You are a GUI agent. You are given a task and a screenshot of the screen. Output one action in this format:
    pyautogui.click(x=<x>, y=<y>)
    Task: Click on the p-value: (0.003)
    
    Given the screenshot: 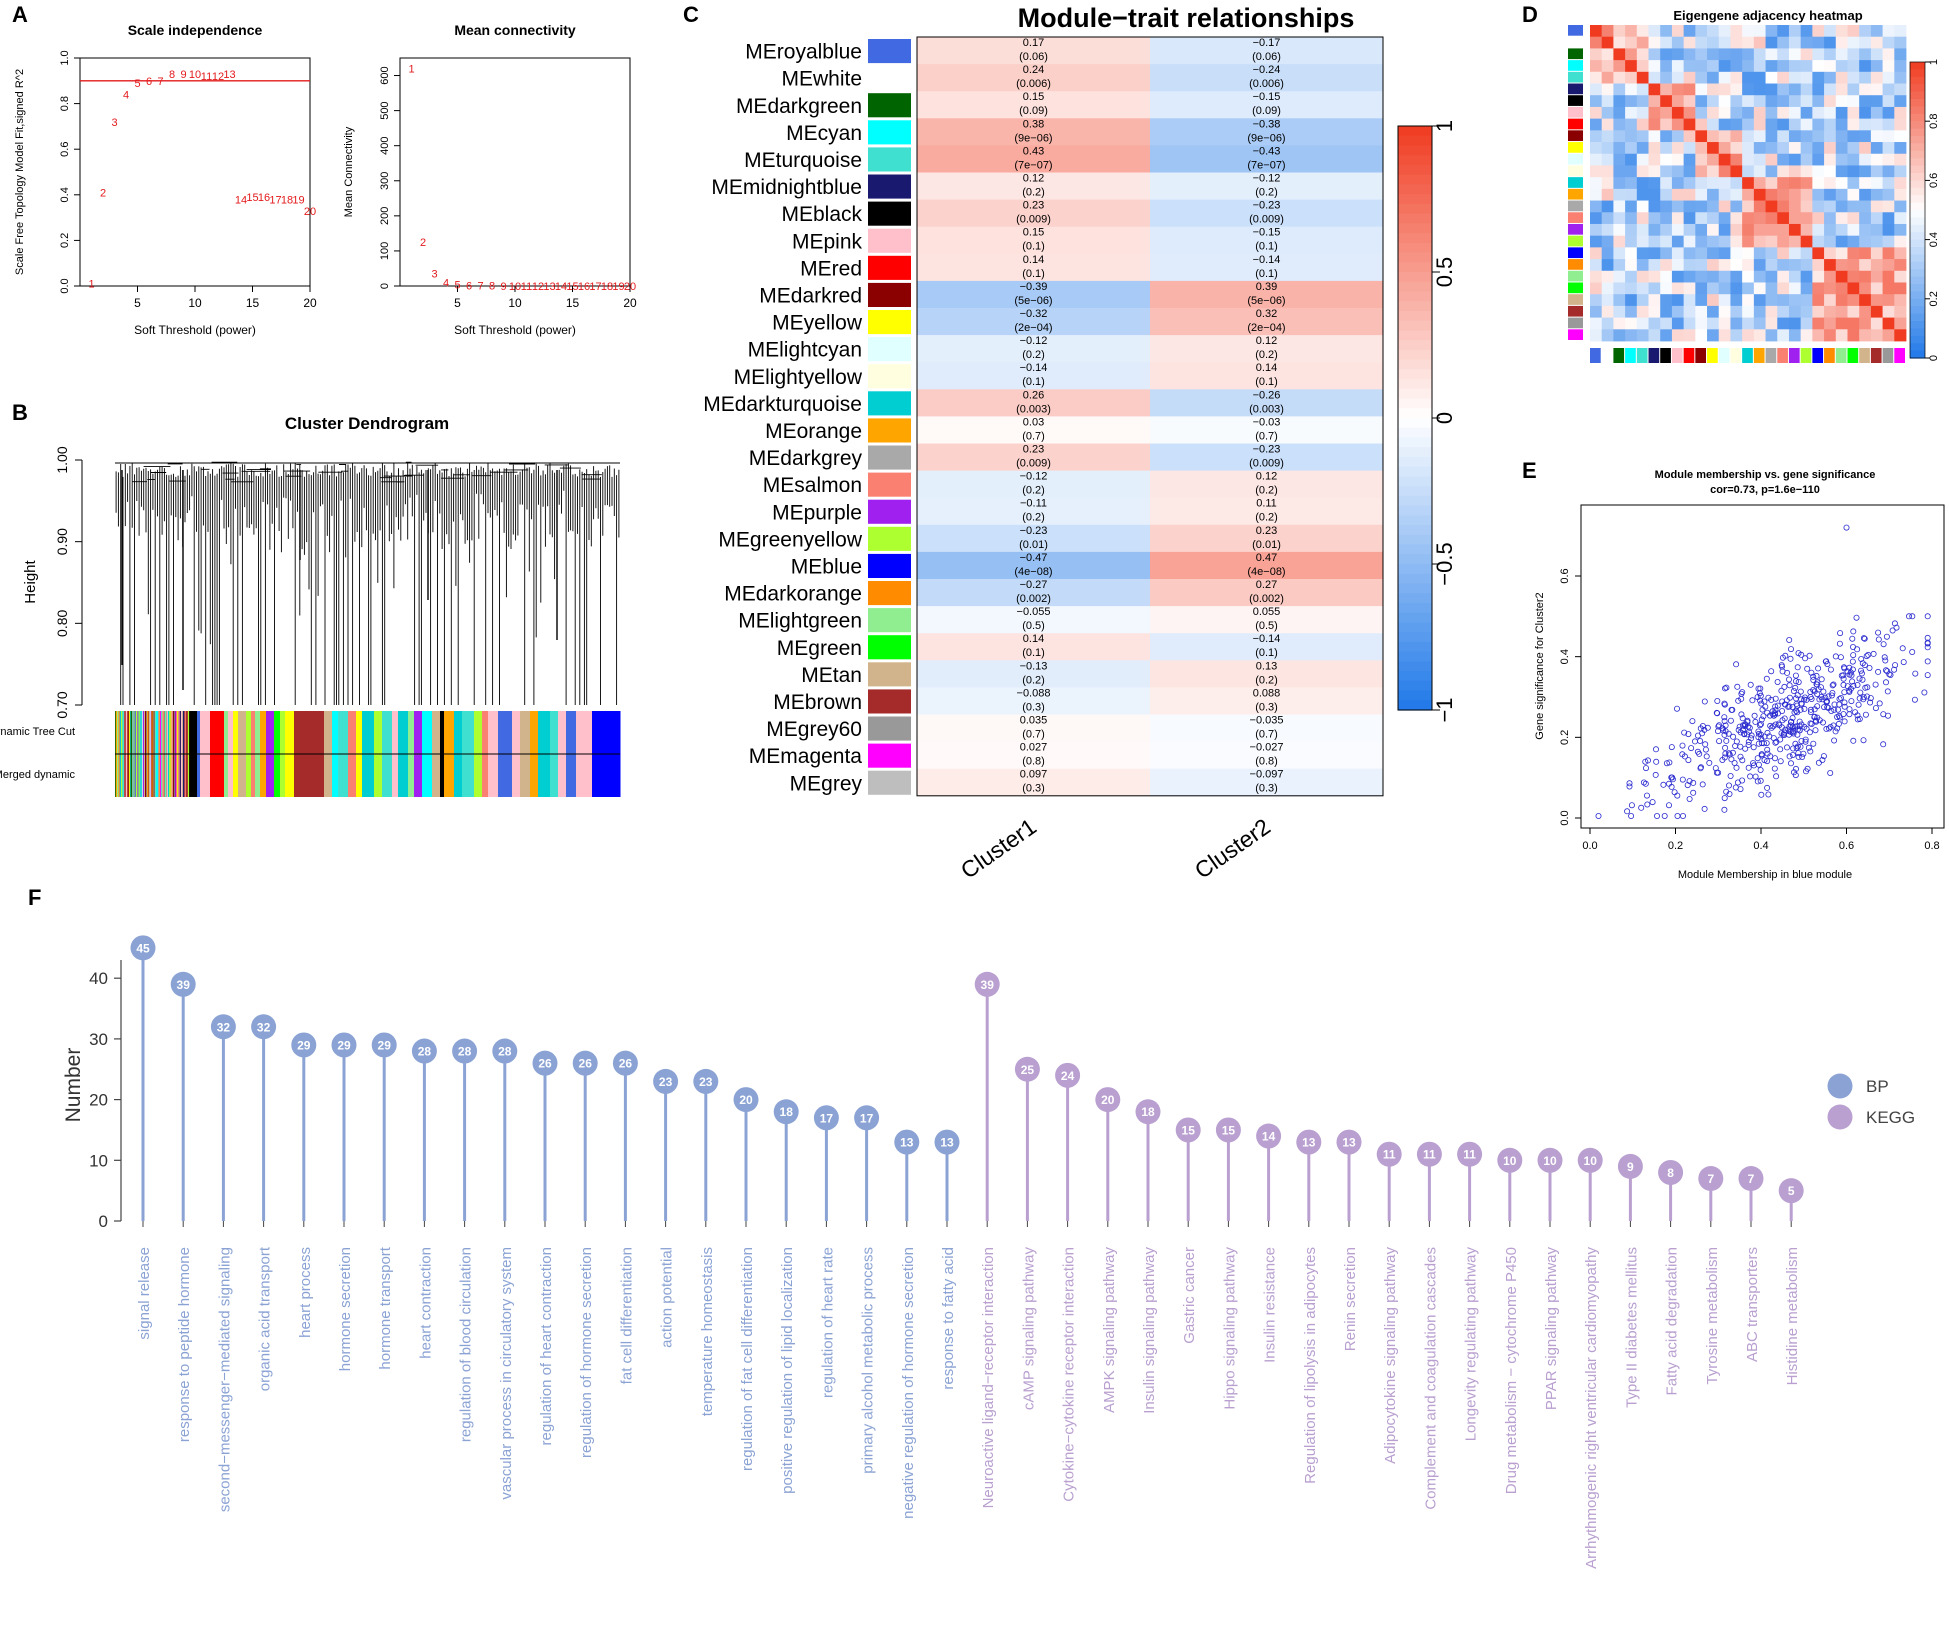 What is the action you would take?
    pyautogui.click(x=1033, y=409)
    